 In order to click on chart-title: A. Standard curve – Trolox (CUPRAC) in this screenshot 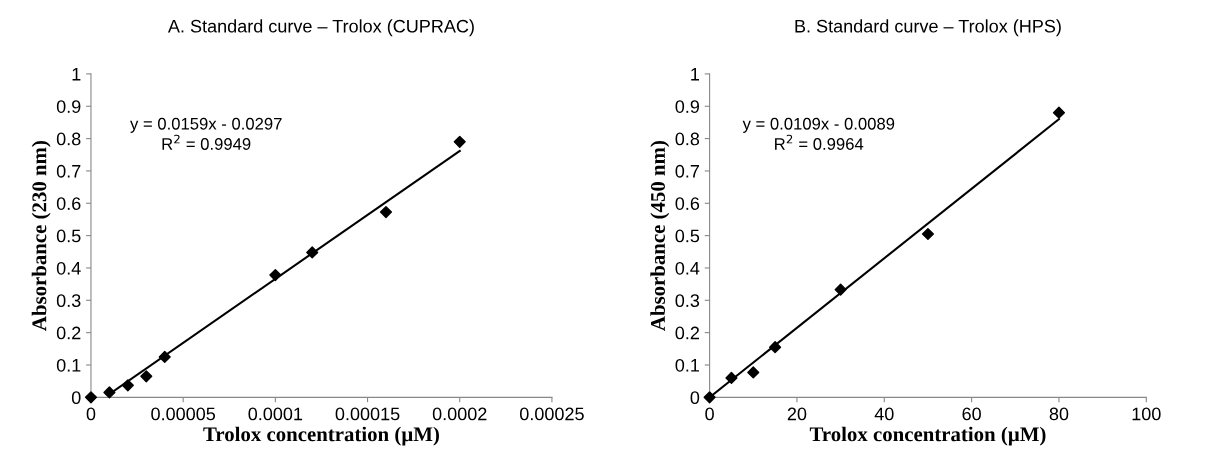, I will do `click(320, 28)`.